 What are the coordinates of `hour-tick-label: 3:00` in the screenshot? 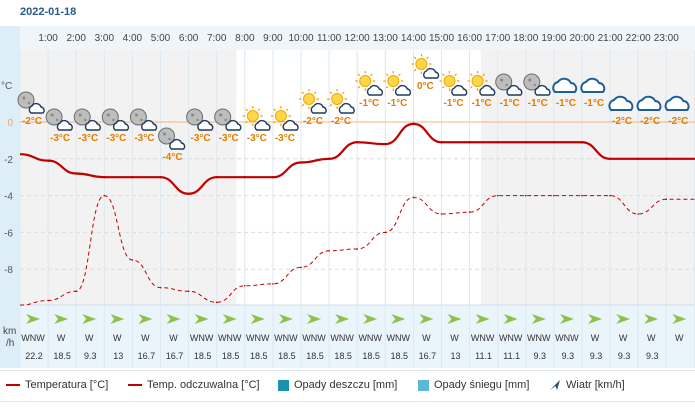 It's located at (105, 38).